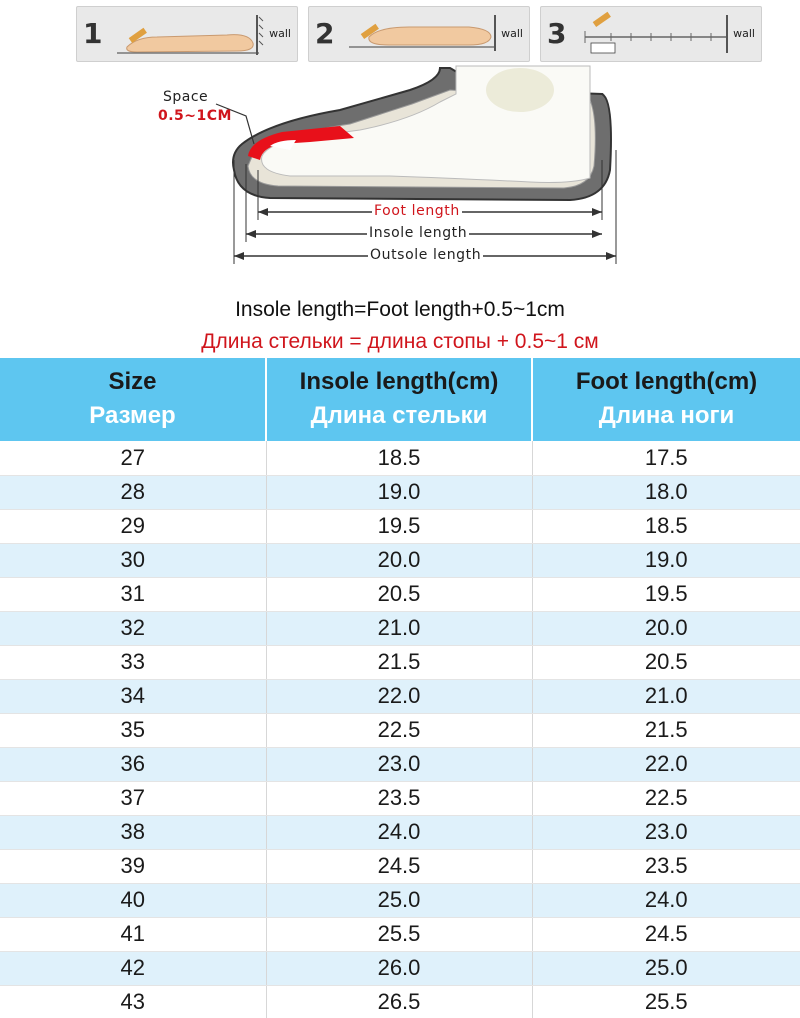 Image resolution: width=800 pixels, height=1018 pixels. What do you see at coordinates (417, 211) in the screenshot?
I see `foot-length-label: Foot length` at bounding box center [417, 211].